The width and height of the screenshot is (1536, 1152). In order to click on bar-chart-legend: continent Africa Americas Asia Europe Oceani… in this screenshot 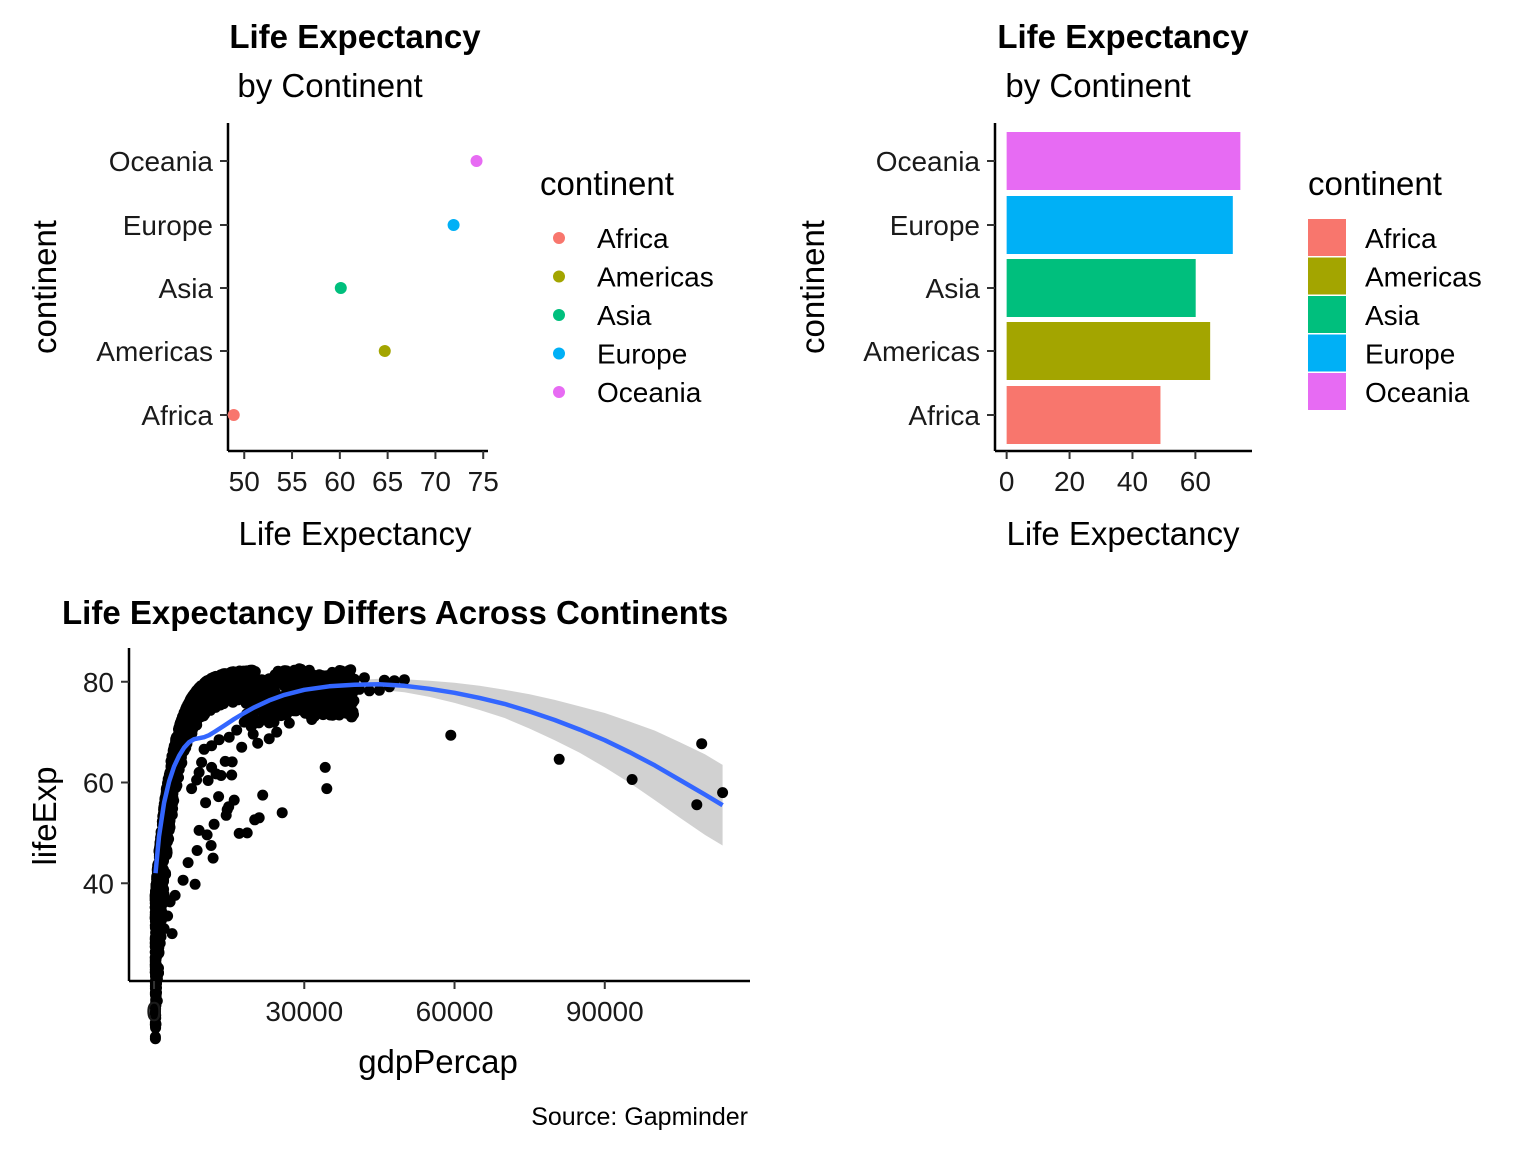, I will do `click(1395, 287)`.